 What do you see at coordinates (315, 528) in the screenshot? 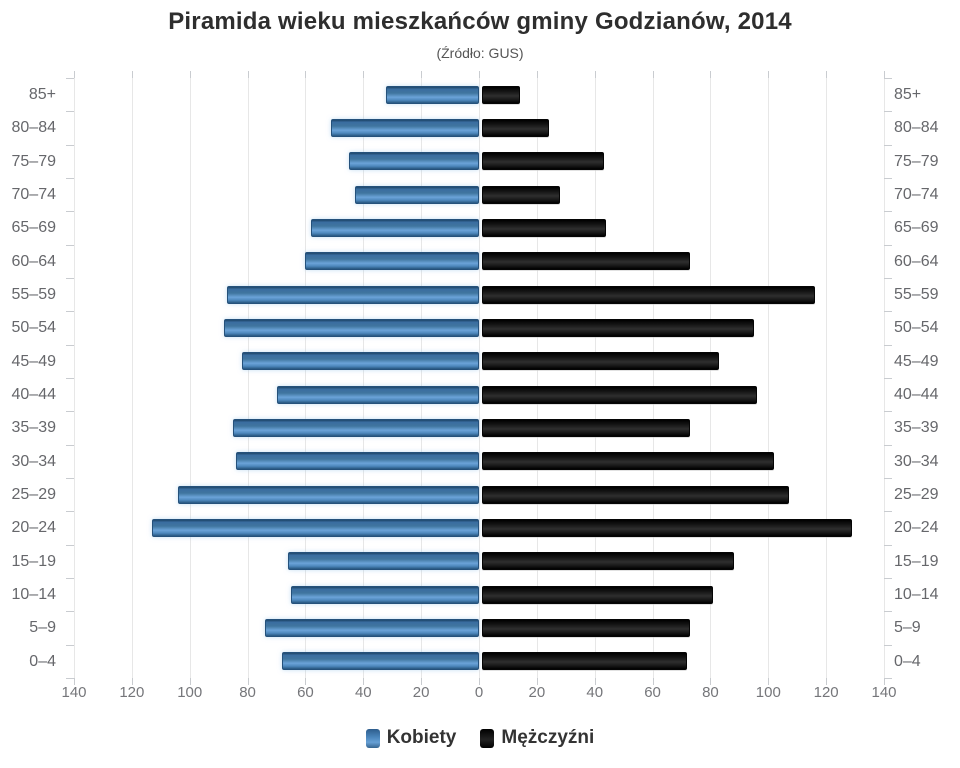
I see `bar-kobiety-20–24` at bounding box center [315, 528].